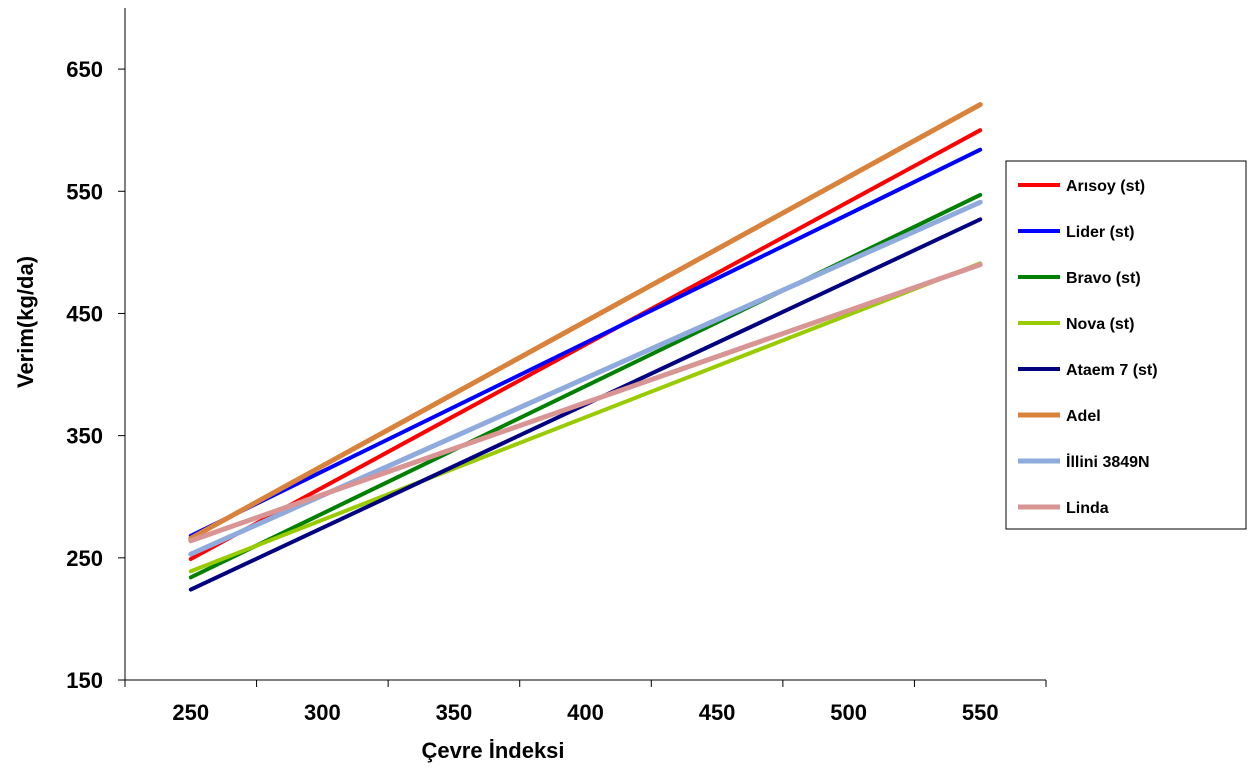 The height and width of the screenshot is (773, 1251). Describe the element at coordinates (1105, 186) in the screenshot. I see `legend-label: Arısoy (st)` at that location.